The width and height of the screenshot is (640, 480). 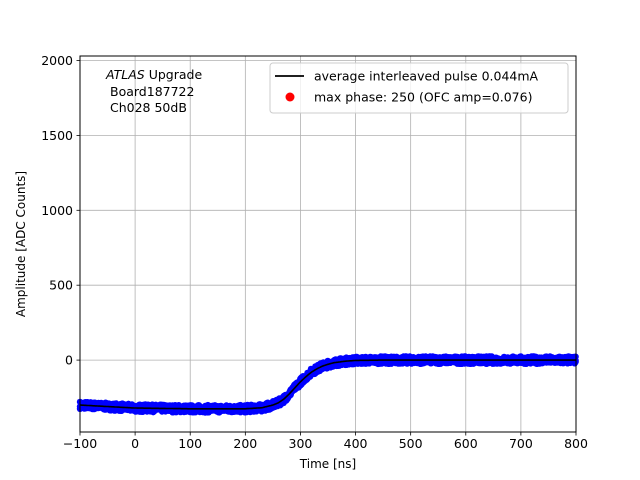 I want to click on y-tick-label: 1500, so click(x=57, y=135).